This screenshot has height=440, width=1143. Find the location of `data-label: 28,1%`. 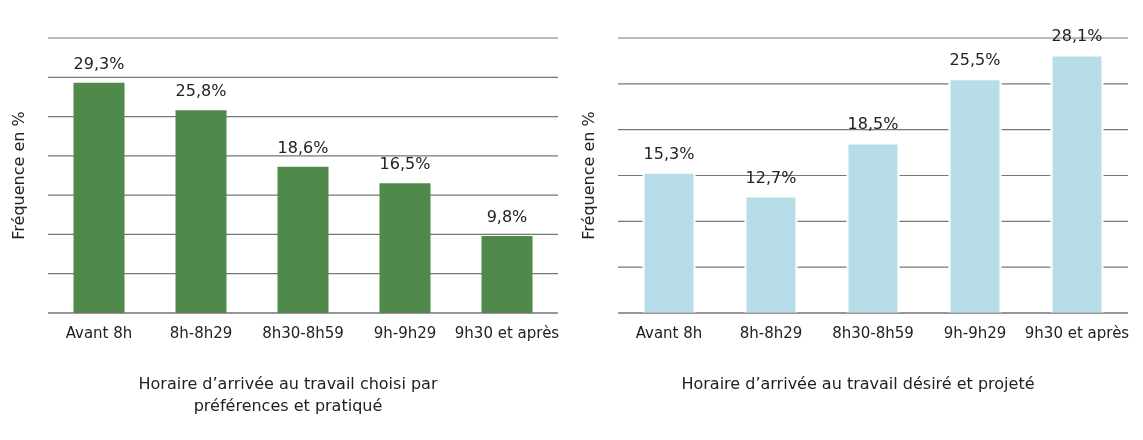

data-label: 28,1% is located at coordinates (1077, 36).